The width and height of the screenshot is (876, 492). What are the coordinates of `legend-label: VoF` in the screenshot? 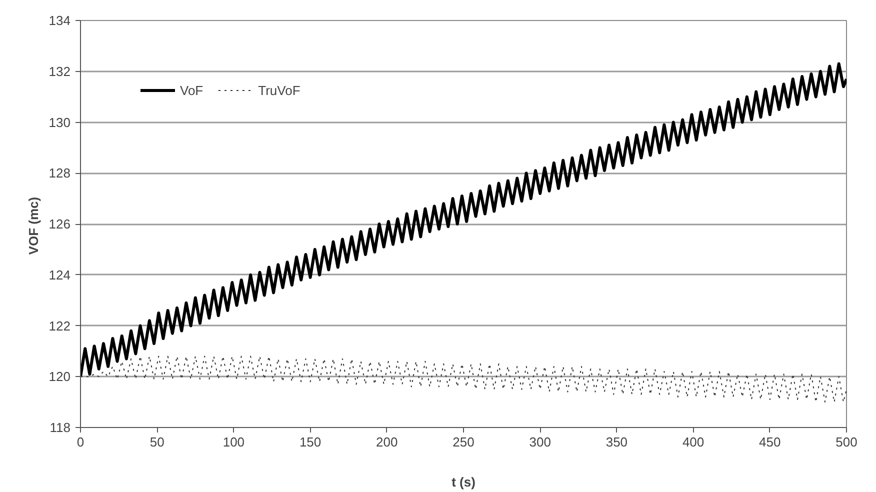 It's located at (192, 90).